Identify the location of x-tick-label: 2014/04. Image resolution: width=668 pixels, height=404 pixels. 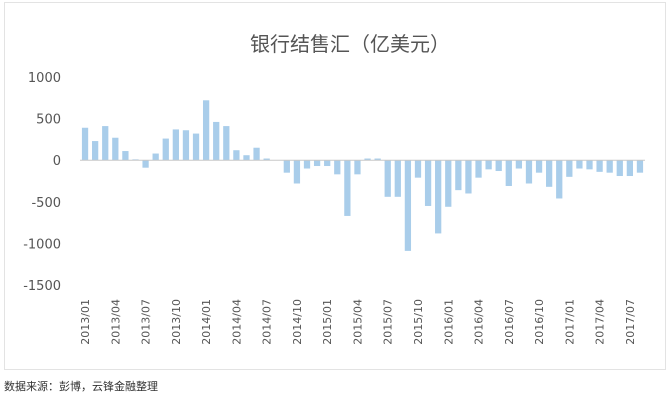
(236, 322).